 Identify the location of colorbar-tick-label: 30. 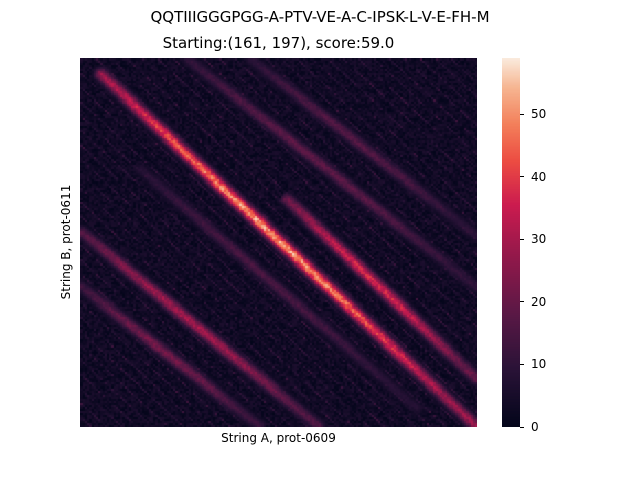
(539, 239).